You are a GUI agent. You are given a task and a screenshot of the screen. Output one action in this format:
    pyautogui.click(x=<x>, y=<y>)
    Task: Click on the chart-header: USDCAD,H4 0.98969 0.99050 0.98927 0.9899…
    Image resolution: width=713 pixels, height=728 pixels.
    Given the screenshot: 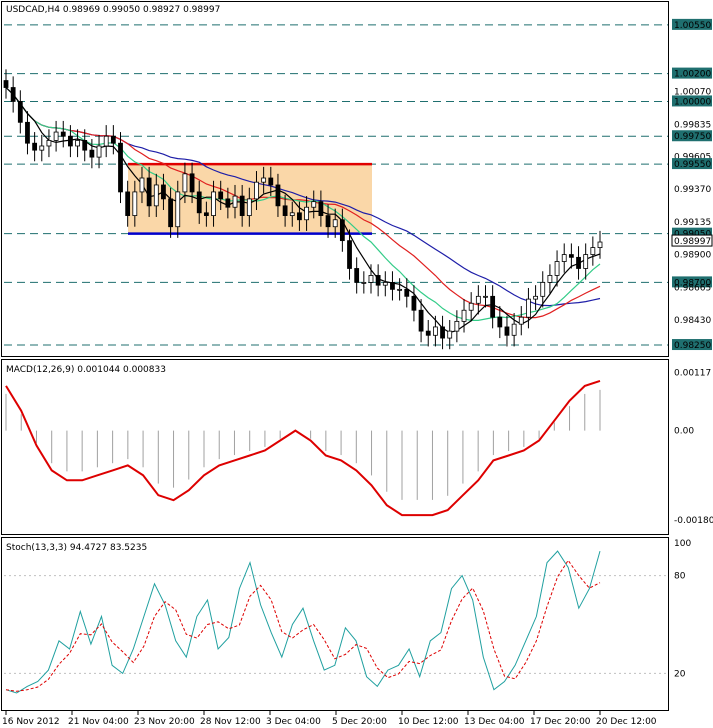 What is the action you would take?
    pyautogui.click(x=113, y=10)
    